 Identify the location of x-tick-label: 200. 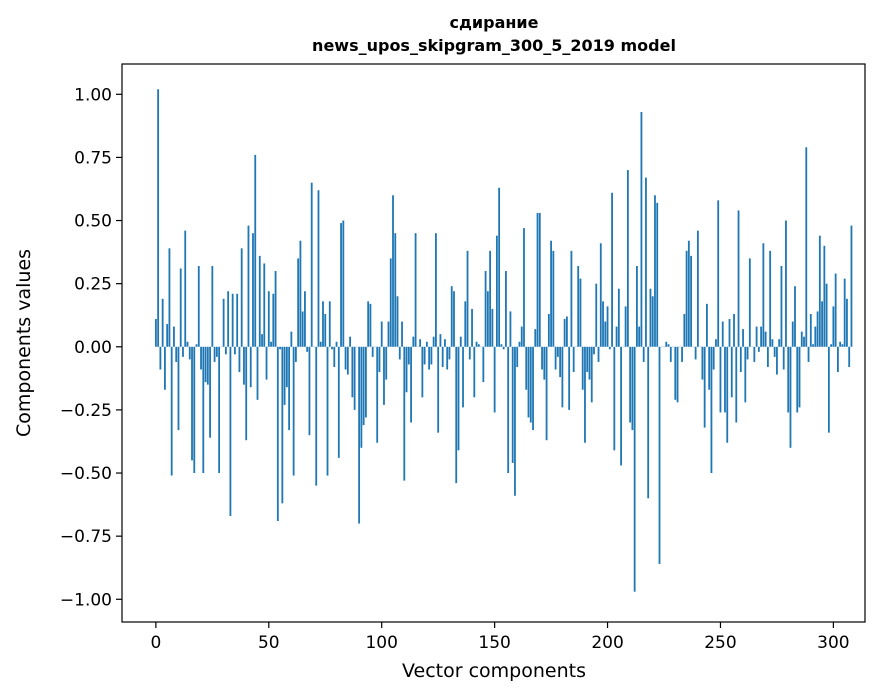
(607, 643).